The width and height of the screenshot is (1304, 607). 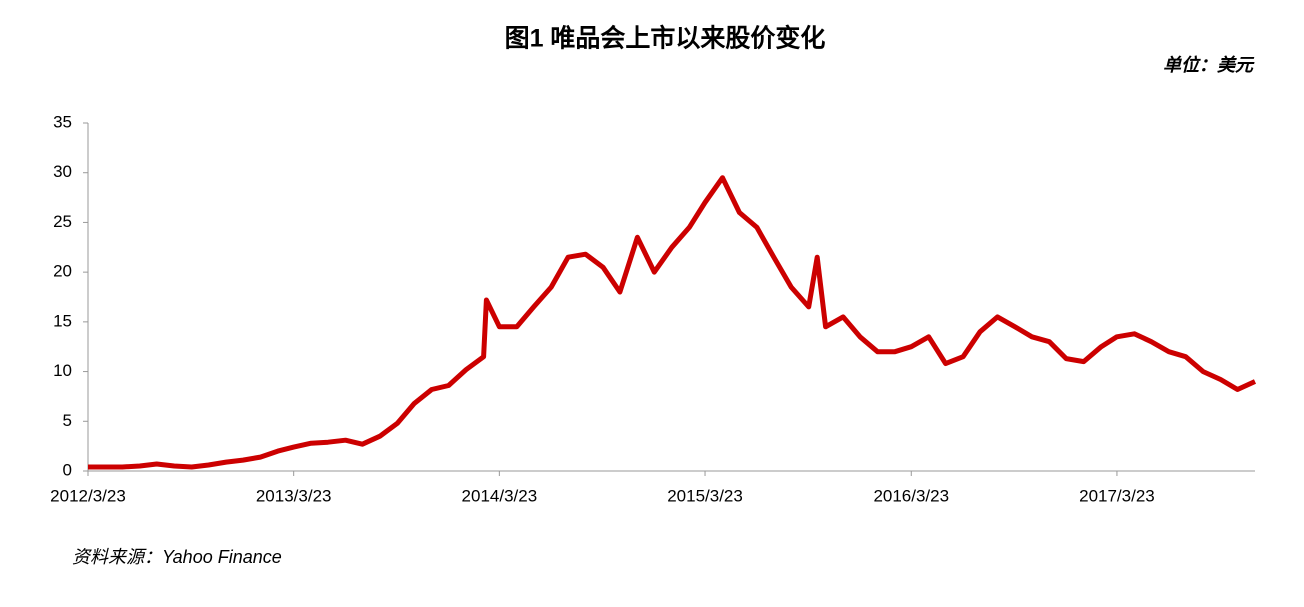 I want to click on y-tick-label: 0, so click(x=67, y=469).